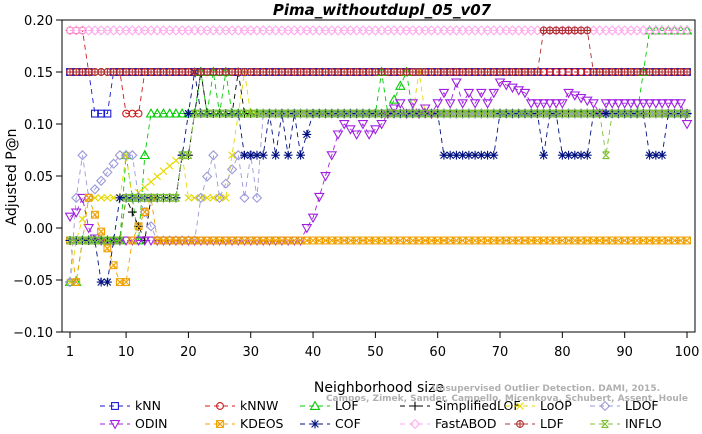 The height and width of the screenshot is (434, 702). Describe the element at coordinates (134, 423) in the screenshot. I see `legend-item-odin: ODIN` at that location.